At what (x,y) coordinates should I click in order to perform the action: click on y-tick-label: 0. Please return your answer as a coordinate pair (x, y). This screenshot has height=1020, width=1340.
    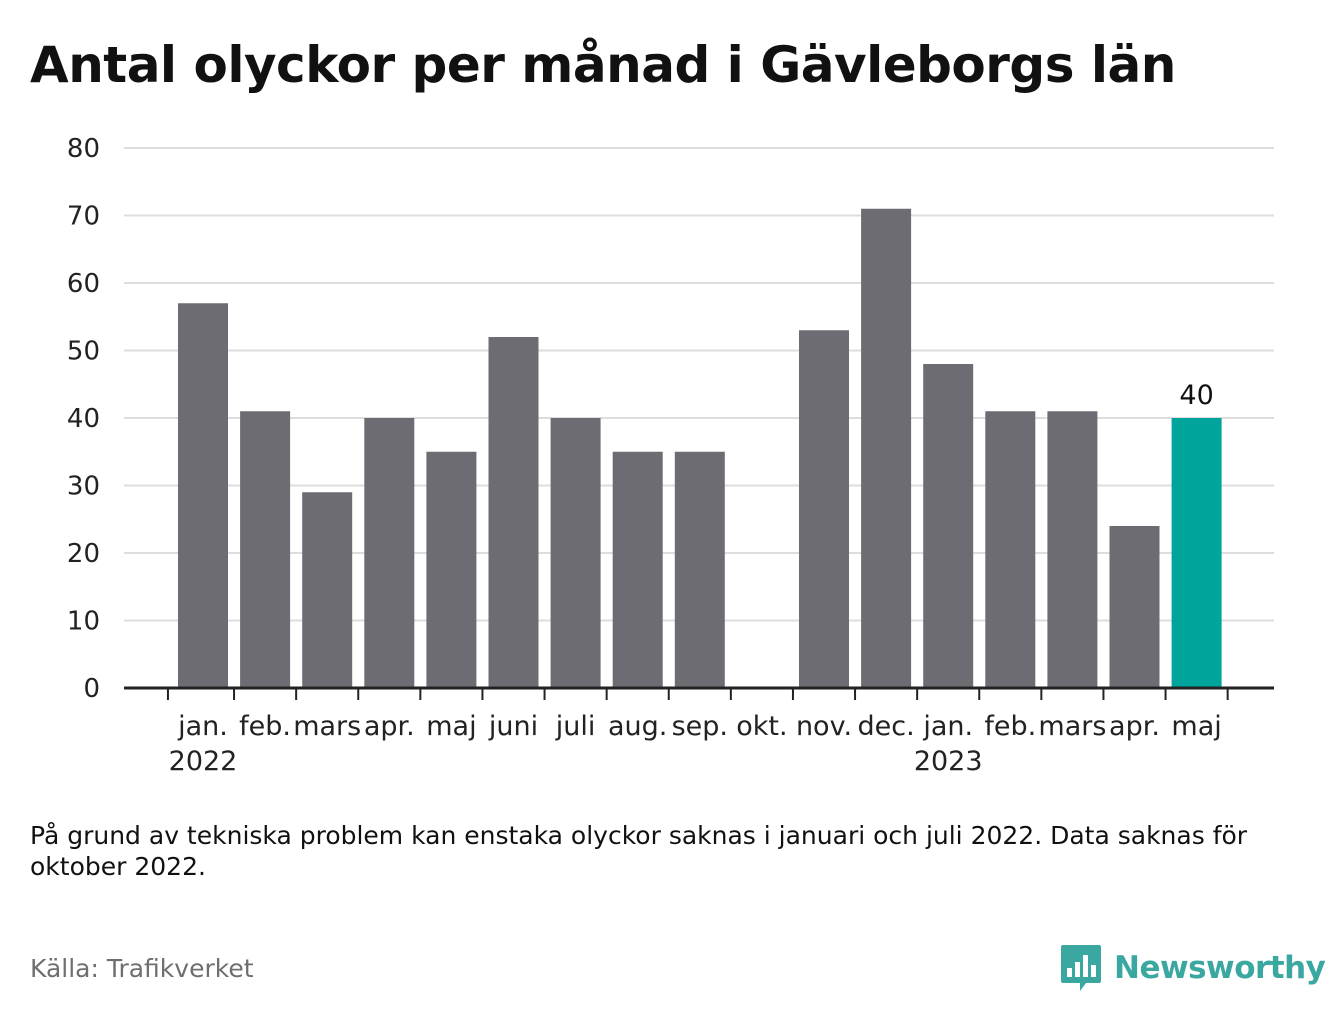
    Looking at the image, I should click on (91, 689).